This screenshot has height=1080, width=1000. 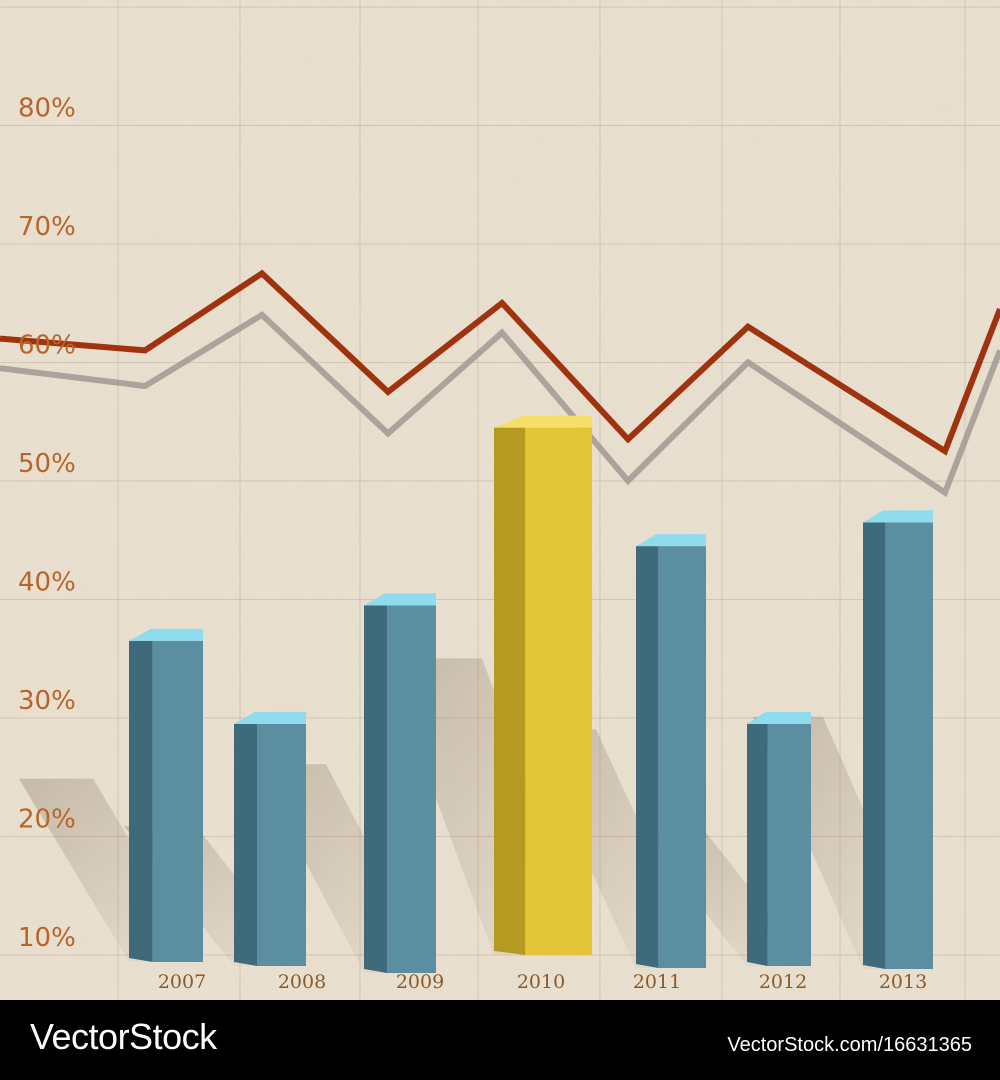 I want to click on x-tick-label: 2012, so click(x=783, y=982).